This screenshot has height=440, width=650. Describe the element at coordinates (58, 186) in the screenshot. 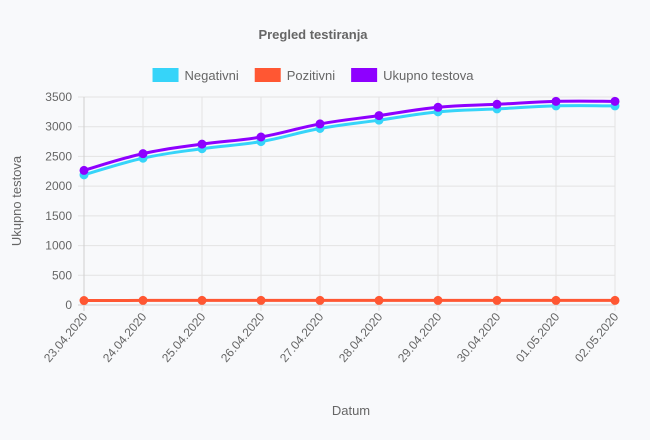

I see `y-tick-label: 2000` at that location.